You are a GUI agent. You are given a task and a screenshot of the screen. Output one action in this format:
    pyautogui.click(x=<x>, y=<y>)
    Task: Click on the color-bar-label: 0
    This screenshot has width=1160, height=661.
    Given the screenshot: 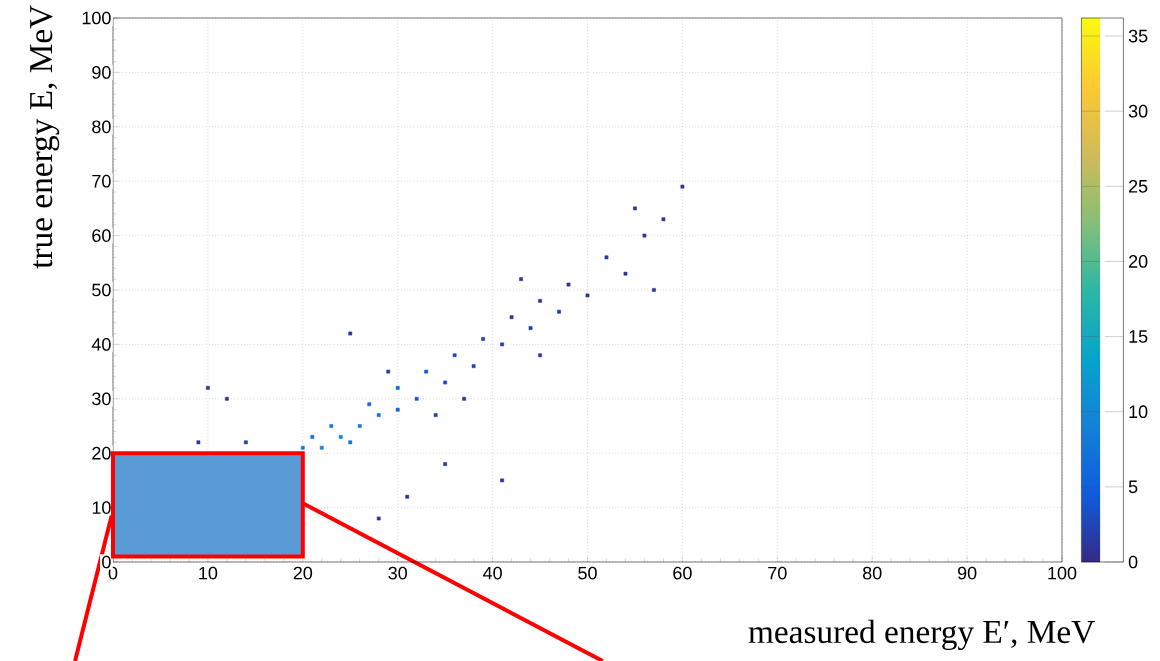 What is the action you would take?
    pyautogui.click(x=1133, y=562)
    